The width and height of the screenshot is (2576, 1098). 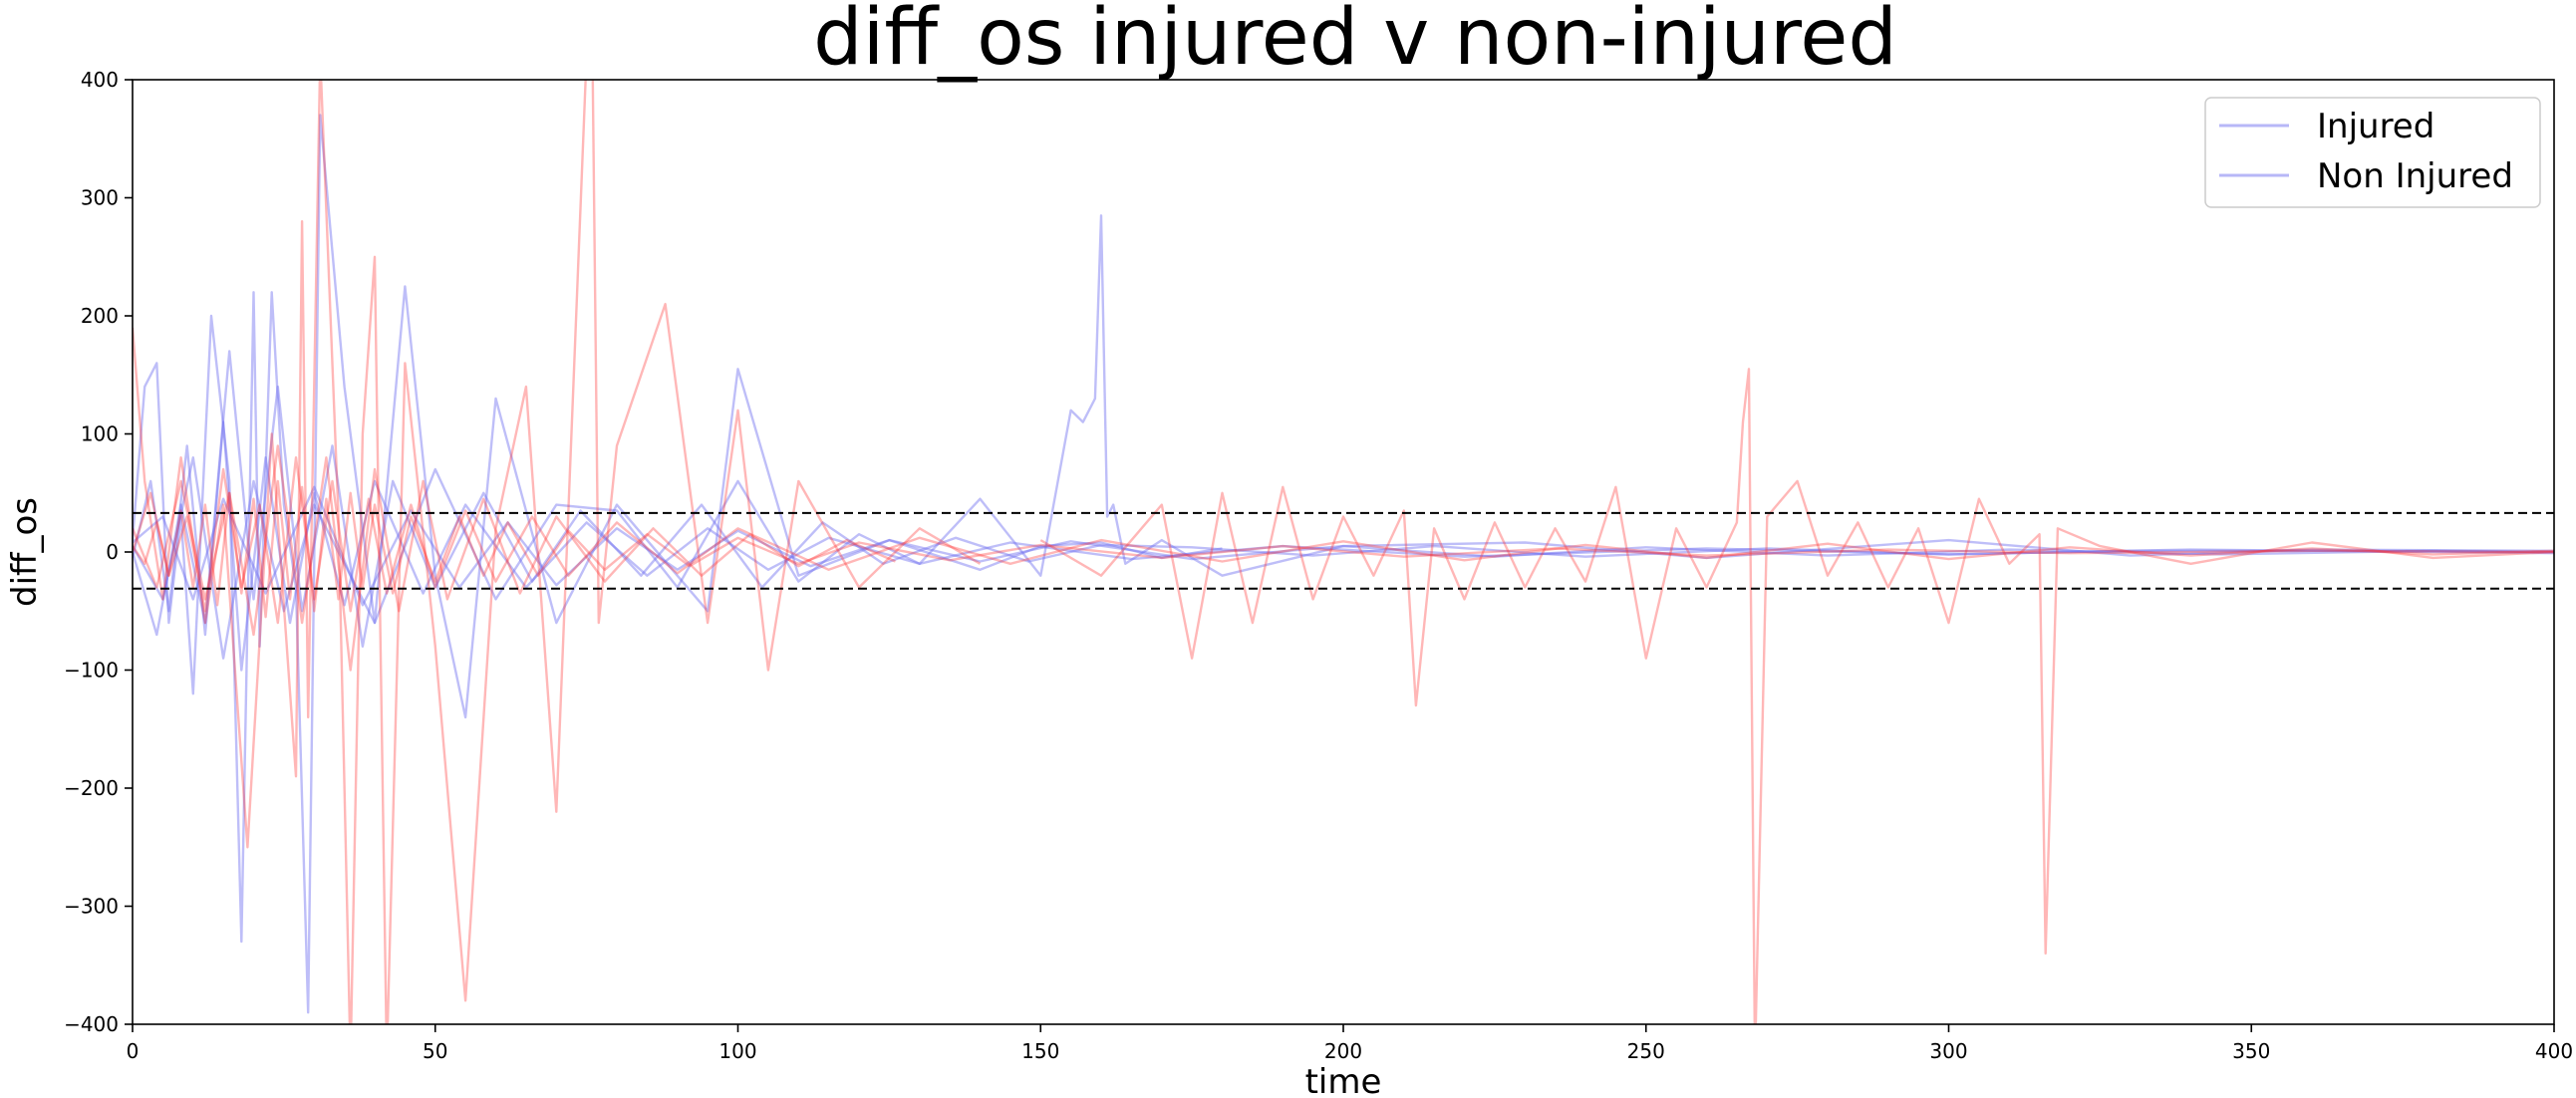 I want to click on x-axis: 0 50 100 150 200 250 300 350 400, so click(x=1350, y=1044).